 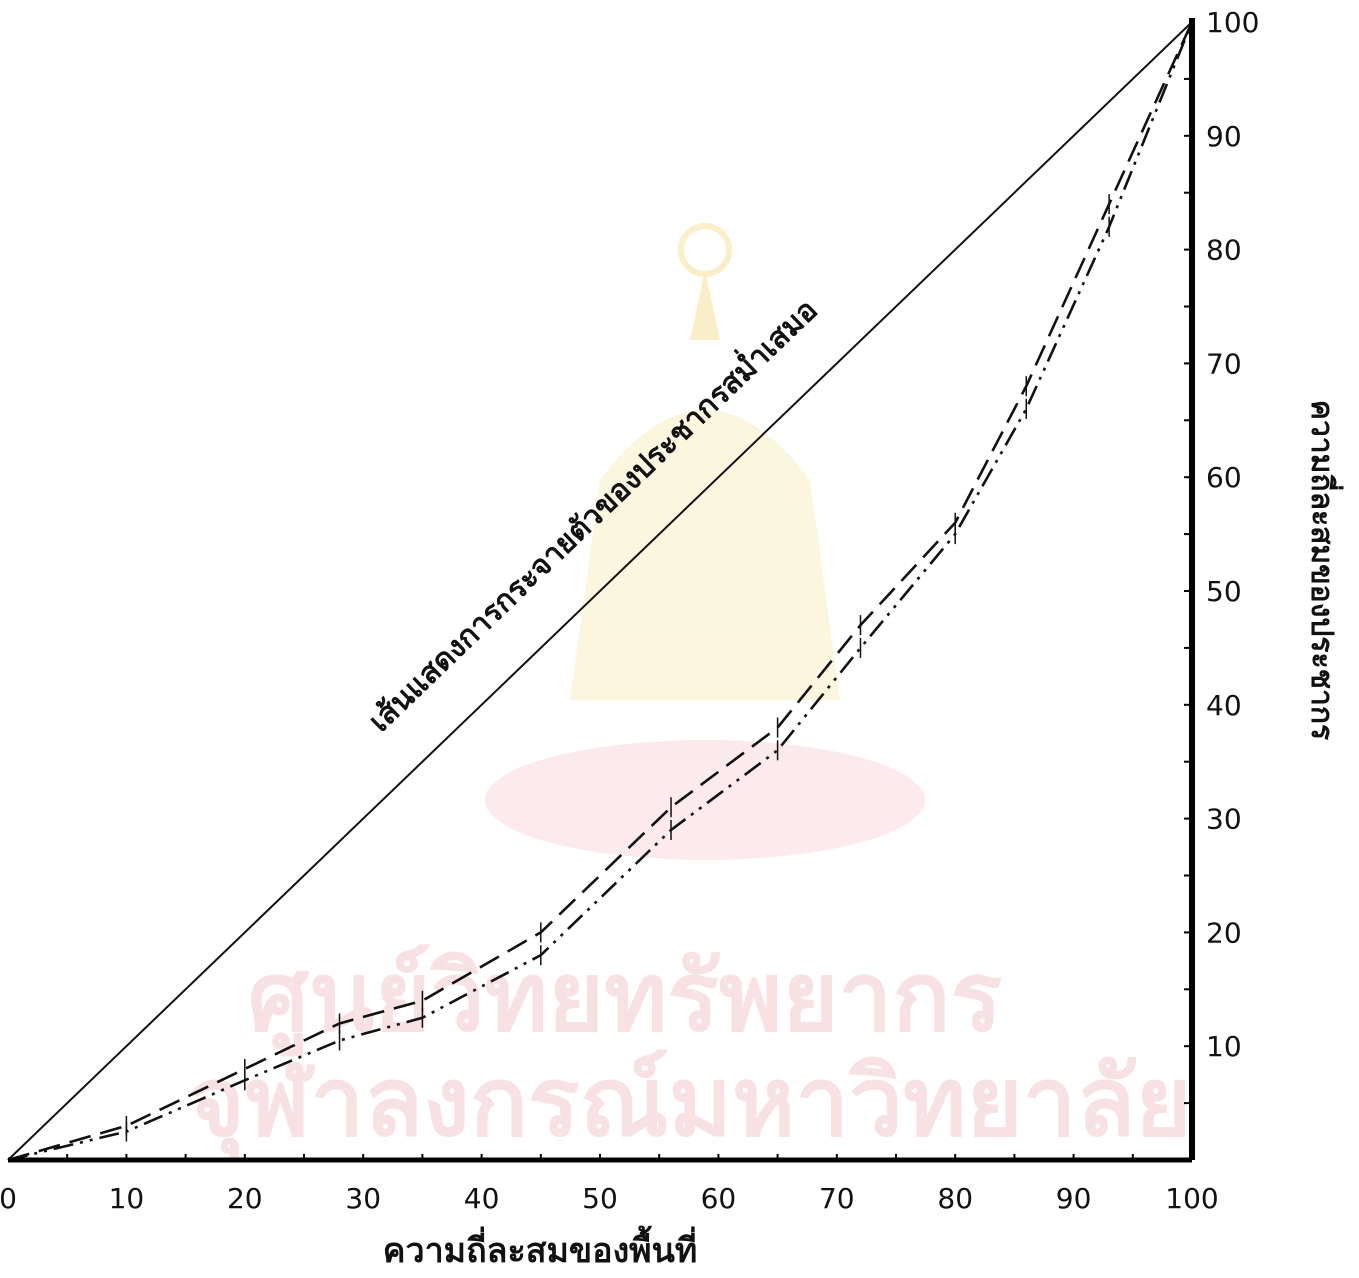 I want to click on y-tick-label: 40, so click(x=1224, y=705).